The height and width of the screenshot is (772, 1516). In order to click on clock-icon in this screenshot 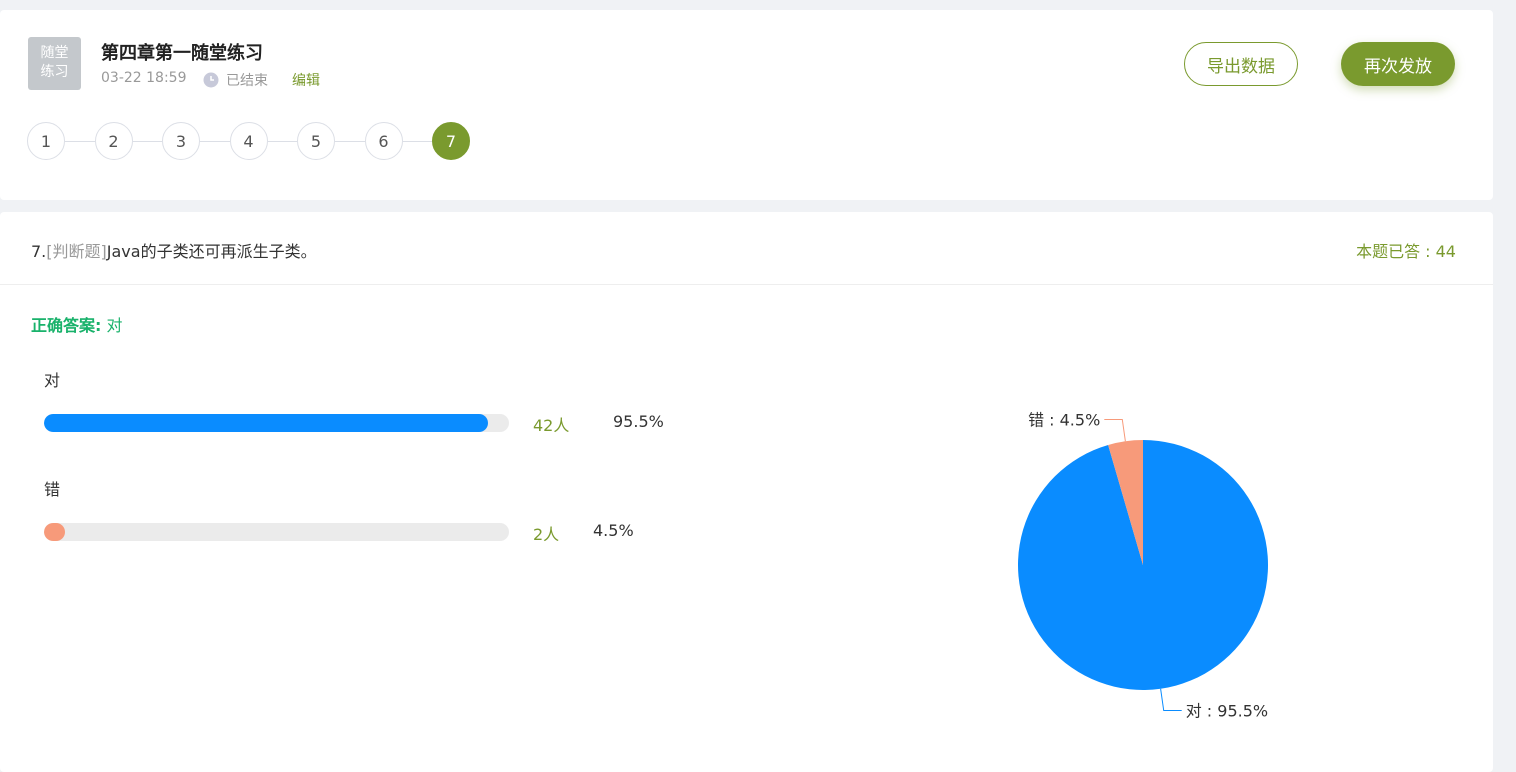, I will do `click(211, 80)`.